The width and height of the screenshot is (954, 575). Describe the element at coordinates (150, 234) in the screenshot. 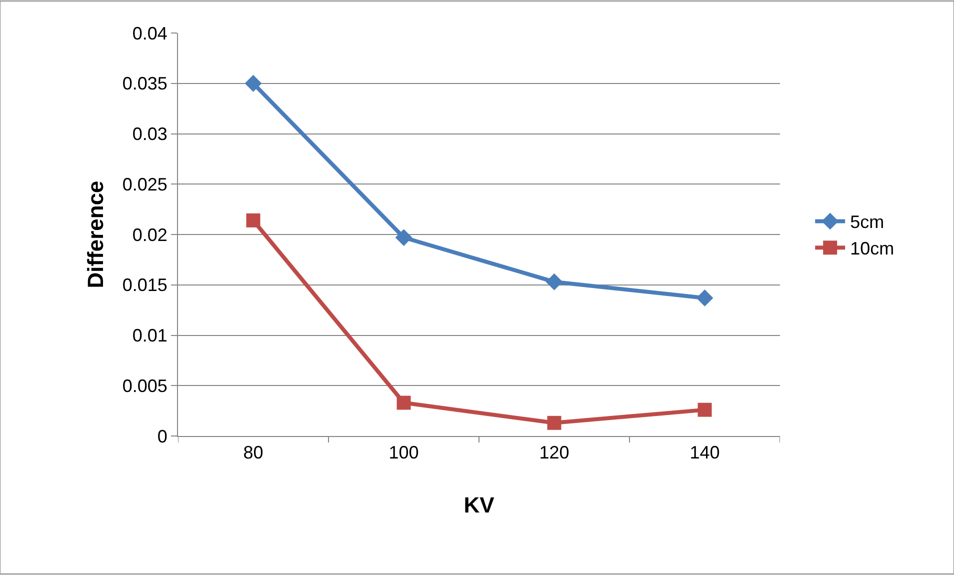

I see `y-tick-label: 0.02` at that location.